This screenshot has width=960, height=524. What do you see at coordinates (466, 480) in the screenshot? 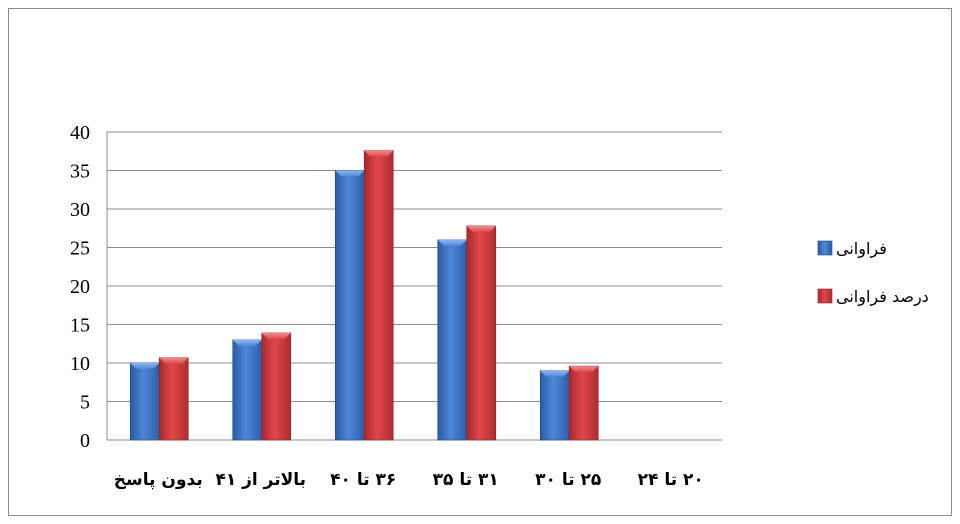
I see `x-category-label: ۳۱ تا ۳۵` at bounding box center [466, 480].